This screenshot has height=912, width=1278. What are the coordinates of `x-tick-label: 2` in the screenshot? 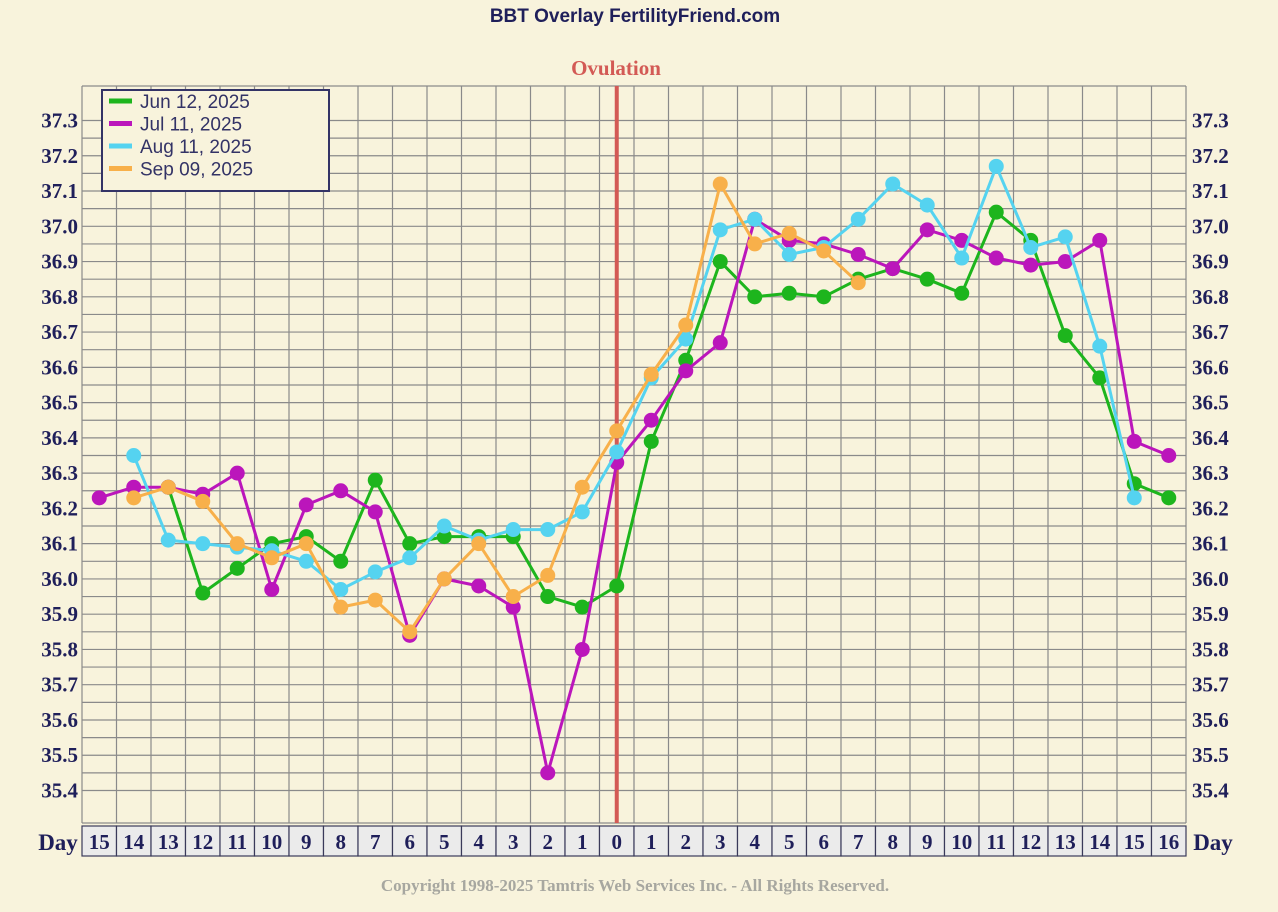 It's located at (548, 842).